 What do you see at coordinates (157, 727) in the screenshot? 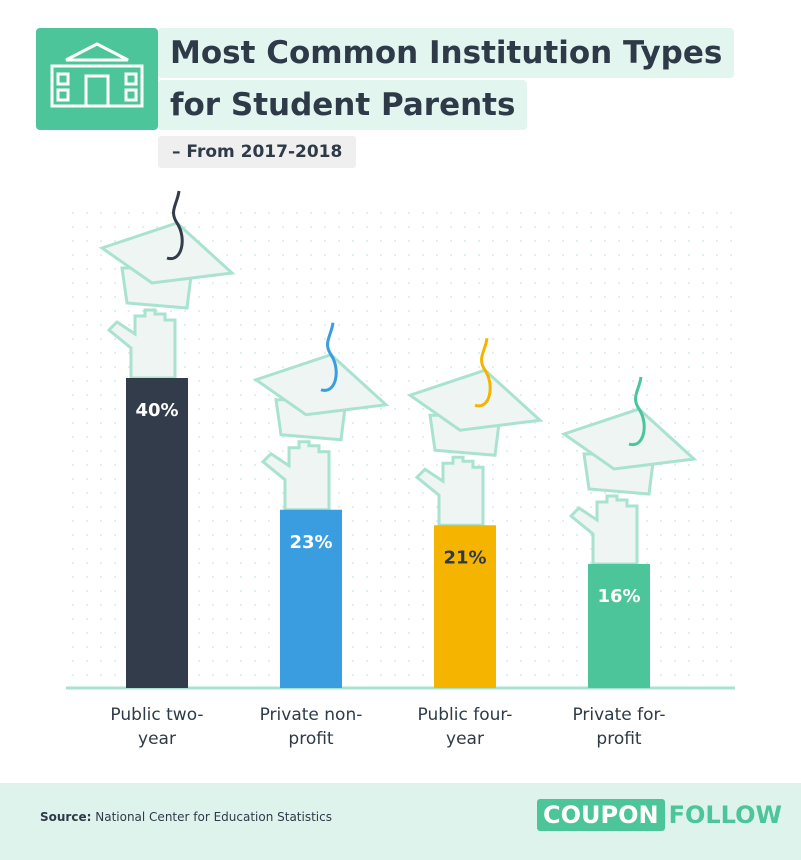
I see `category-label: Public two-year` at bounding box center [157, 727].